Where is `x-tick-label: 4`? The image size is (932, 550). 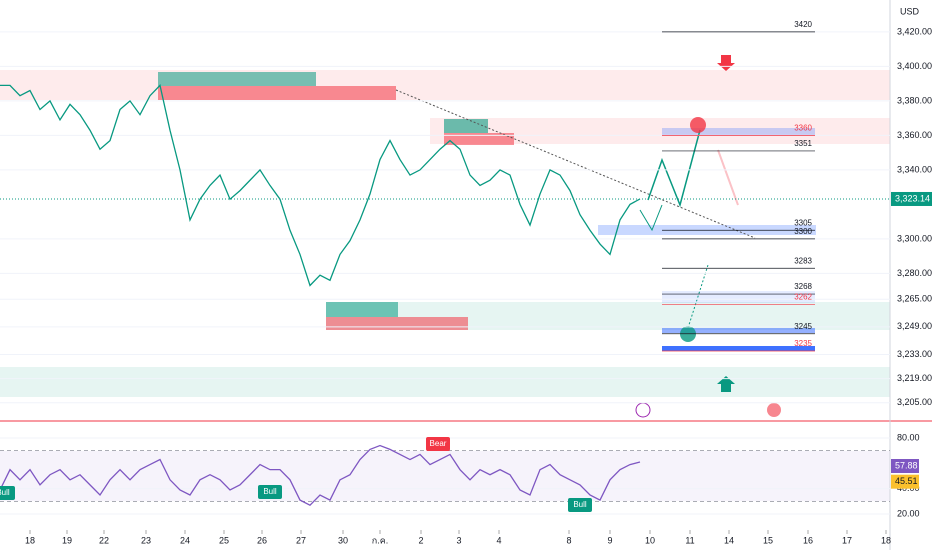
x-tick-label: 4 is located at coordinates (498, 540).